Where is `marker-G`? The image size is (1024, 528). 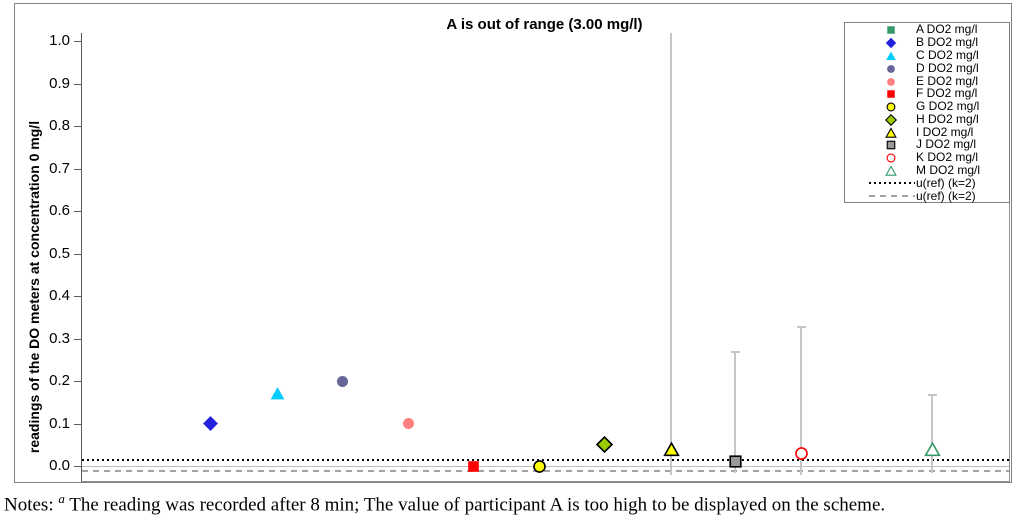 marker-G is located at coordinates (539, 466).